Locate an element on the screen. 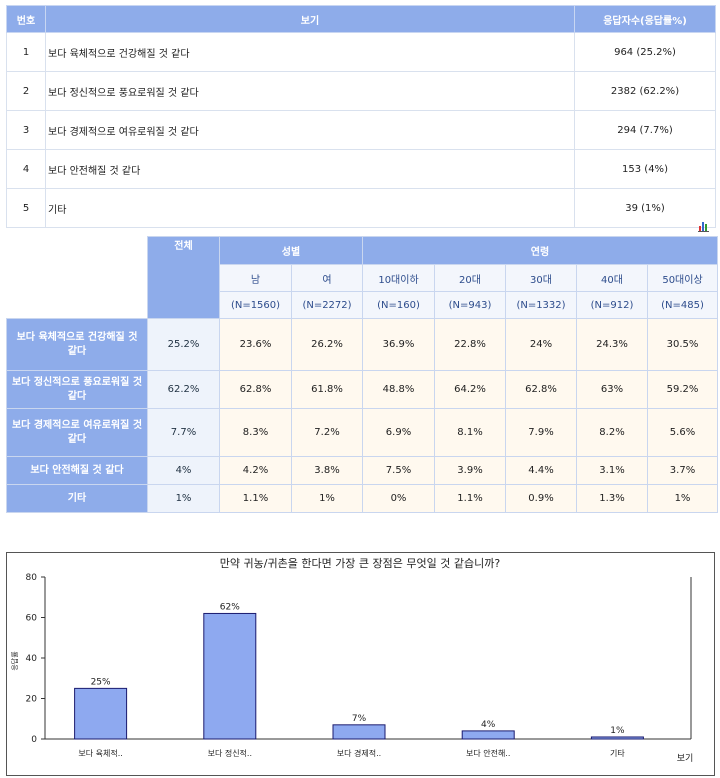 The image size is (720, 778). value-cell: 1.3% is located at coordinates (612, 498).